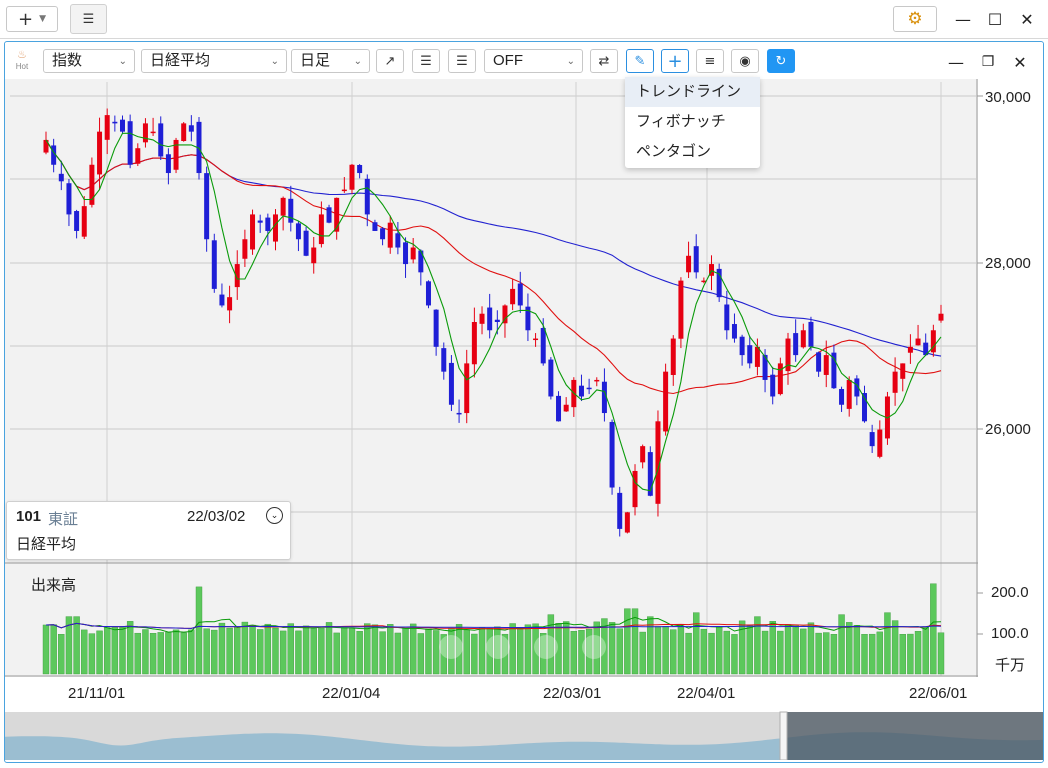 This screenshot has width=1048, height=768. Describe the element at coordinates (533, 61) in the screenshot. I see `indicator-select: OFF ⌄` at that location.